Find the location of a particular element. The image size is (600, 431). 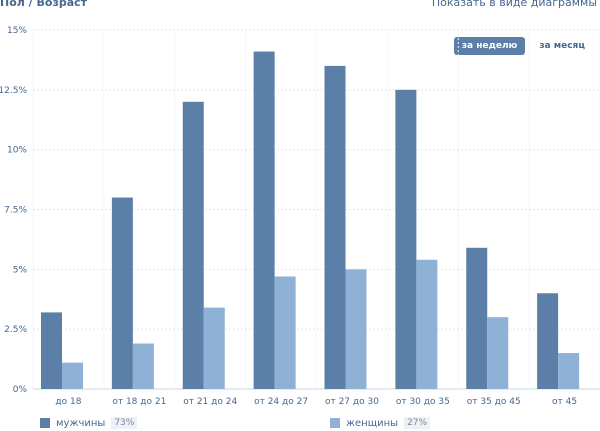

legend-swatch-women is located at coordinates (335, 423).